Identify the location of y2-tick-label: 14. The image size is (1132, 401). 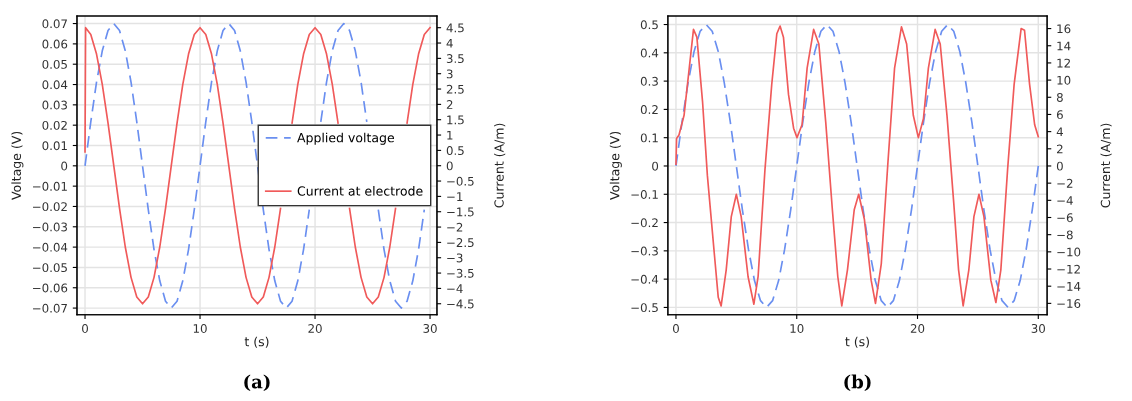
(1064, 46).